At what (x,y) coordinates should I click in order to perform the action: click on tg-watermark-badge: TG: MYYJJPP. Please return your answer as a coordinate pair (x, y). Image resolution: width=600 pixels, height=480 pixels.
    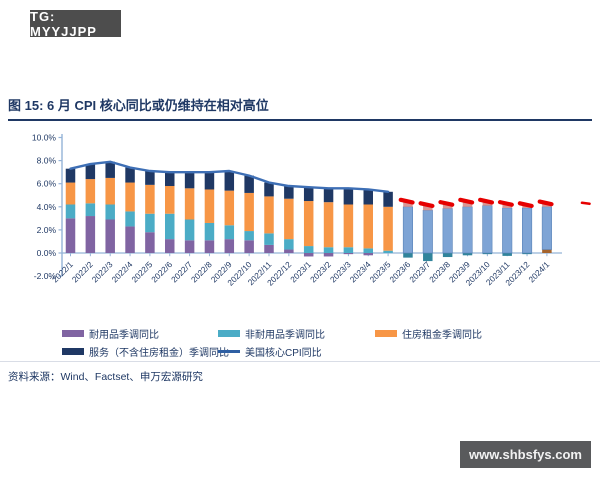
    Looking at the image, I should click on (75, 23).